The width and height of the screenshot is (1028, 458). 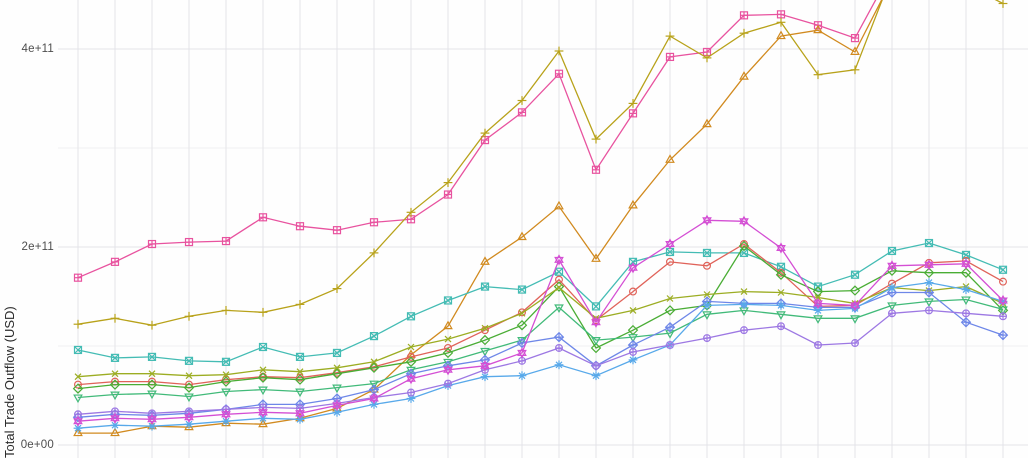 I want to click on y-tick-4e11: 4e+11, so click(x=37, y=49).